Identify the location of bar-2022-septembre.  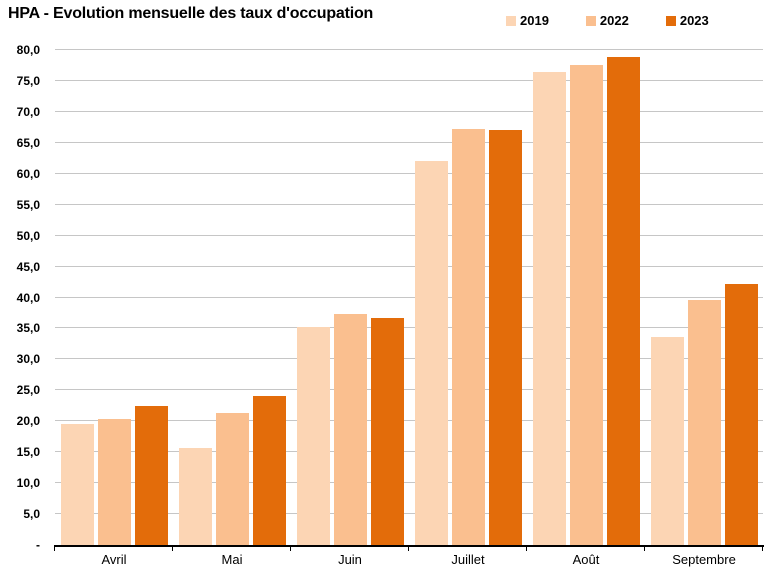
(704, 422).